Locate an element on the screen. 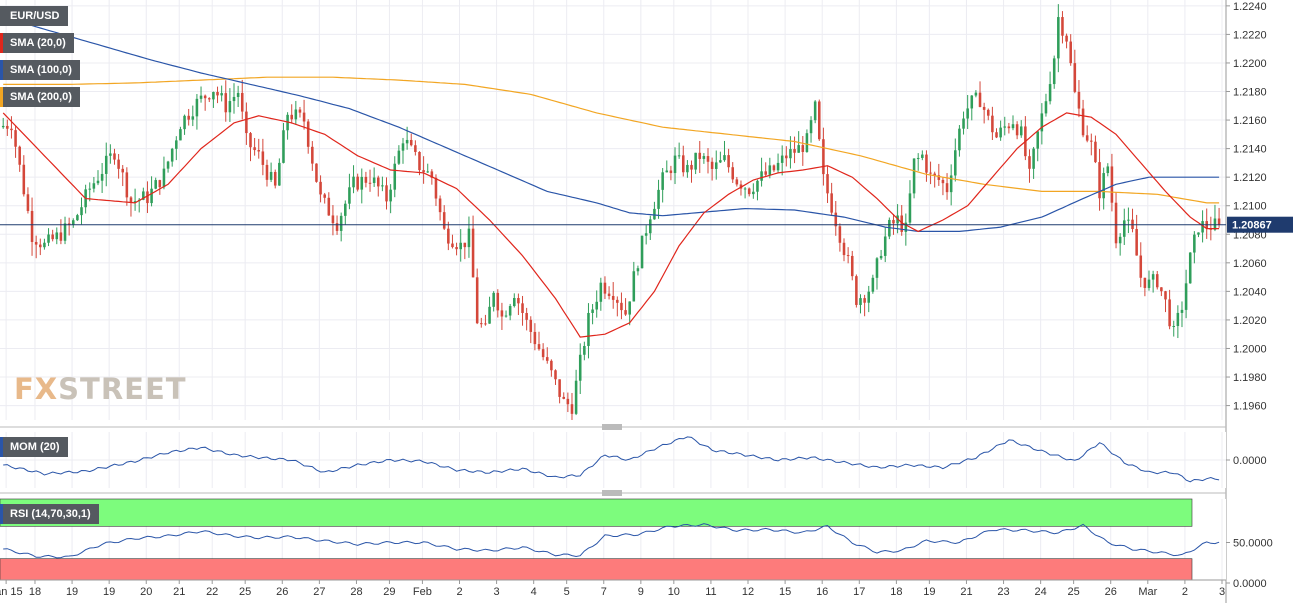 The image size is (1296, 603). legend-rsi-swatch is located at coordinates (1, 514).